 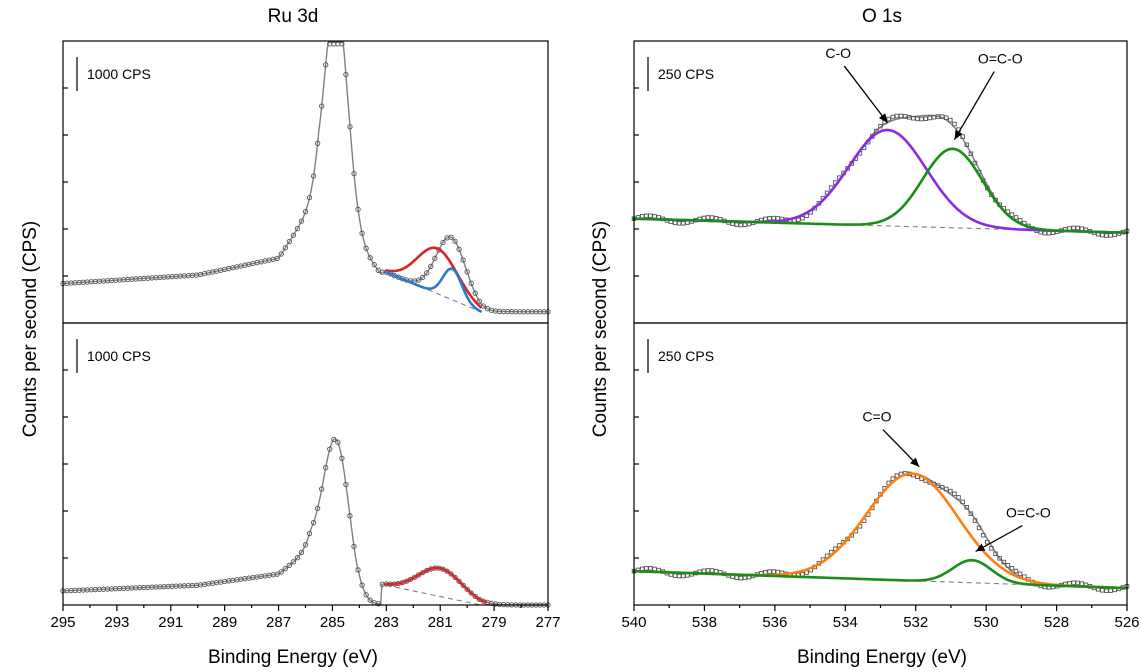 I want to click on ru-x-tick-label: 289, so click(x=224, y=622).